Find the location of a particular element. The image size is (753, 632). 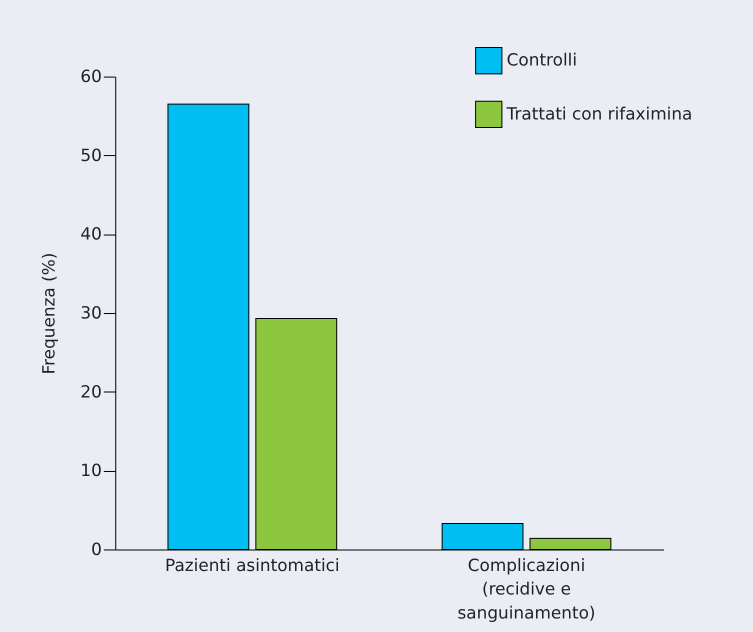

y-tick-label: 0 is located at coordinates (96, 548).